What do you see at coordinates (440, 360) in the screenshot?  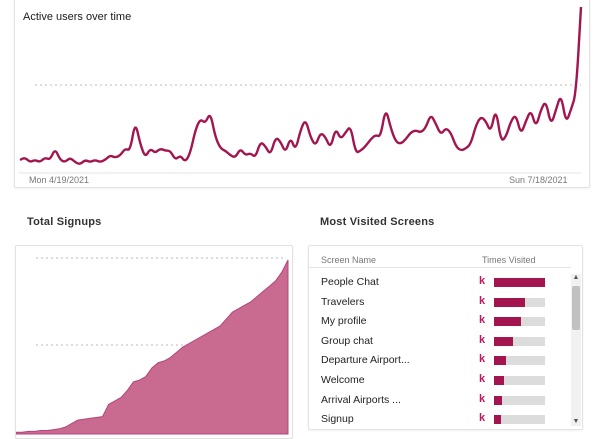 I see `table-row: Departure Airport... k` at bounding box center [440, 360].